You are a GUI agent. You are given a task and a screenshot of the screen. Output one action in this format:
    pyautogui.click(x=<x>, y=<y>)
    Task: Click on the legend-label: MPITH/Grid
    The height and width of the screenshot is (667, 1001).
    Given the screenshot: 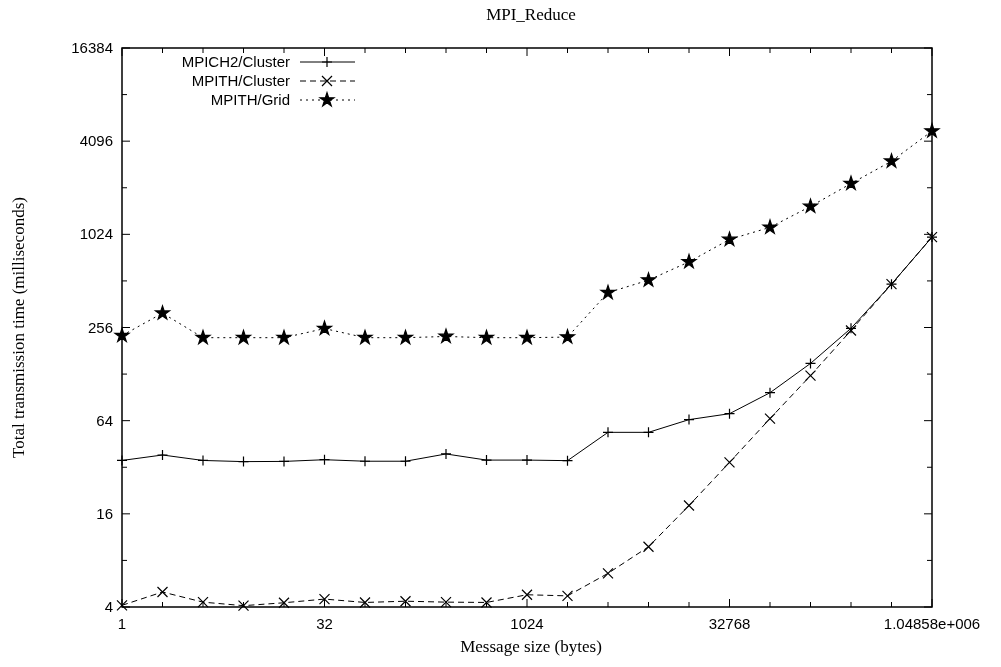 What is the action you would take?
    pyautogui.click(x=250, y=99)
    